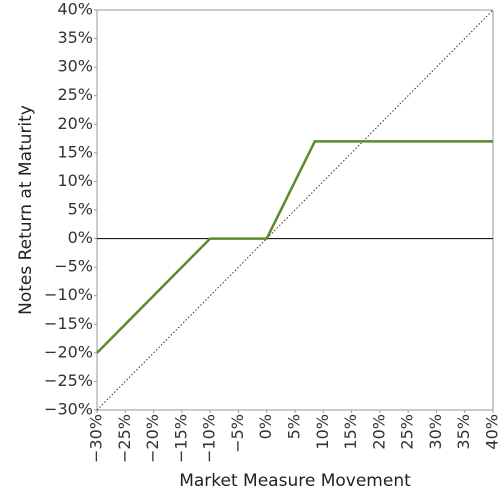 This screenshot has height=500, width=500. I want to click on y-tick-label: −25%, so click(68, 380).